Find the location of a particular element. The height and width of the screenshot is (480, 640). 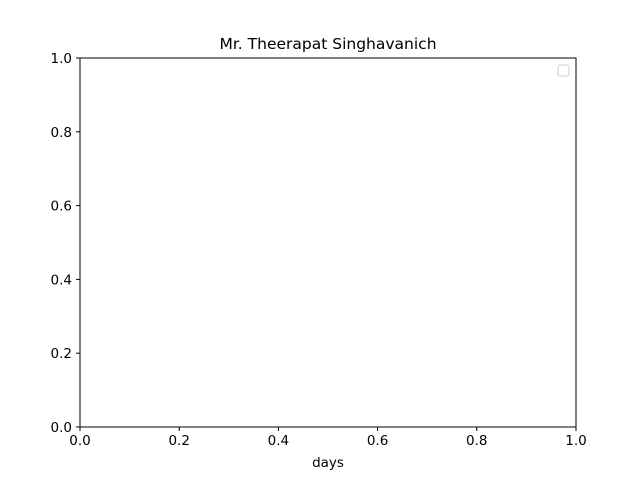

x-tick-label: 0.8 is located at coordinates (476, 441).